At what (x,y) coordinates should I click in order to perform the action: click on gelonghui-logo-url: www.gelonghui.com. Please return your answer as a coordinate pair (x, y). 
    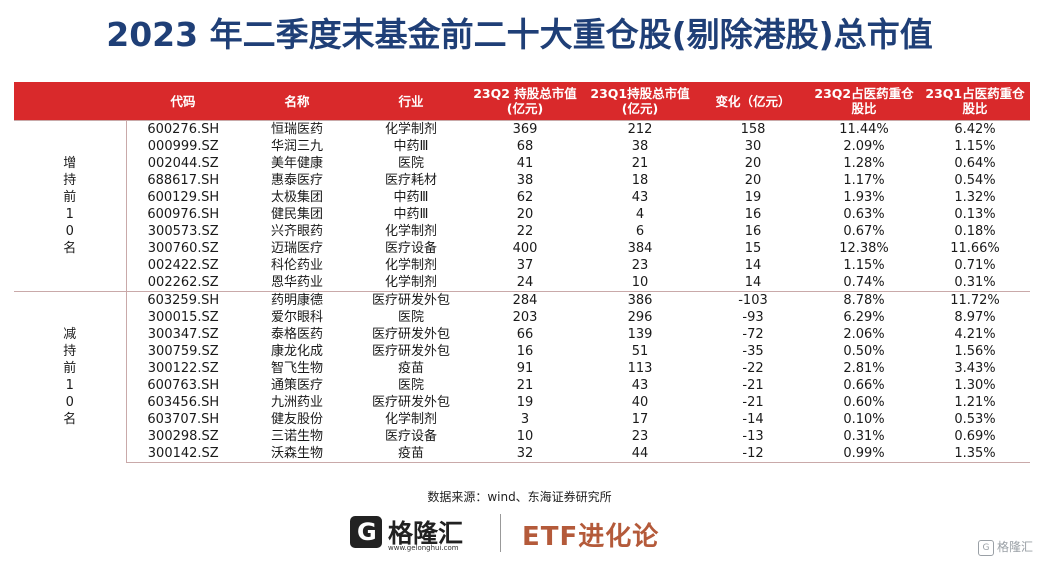
    Looking at the image, I should click on (423, 548).